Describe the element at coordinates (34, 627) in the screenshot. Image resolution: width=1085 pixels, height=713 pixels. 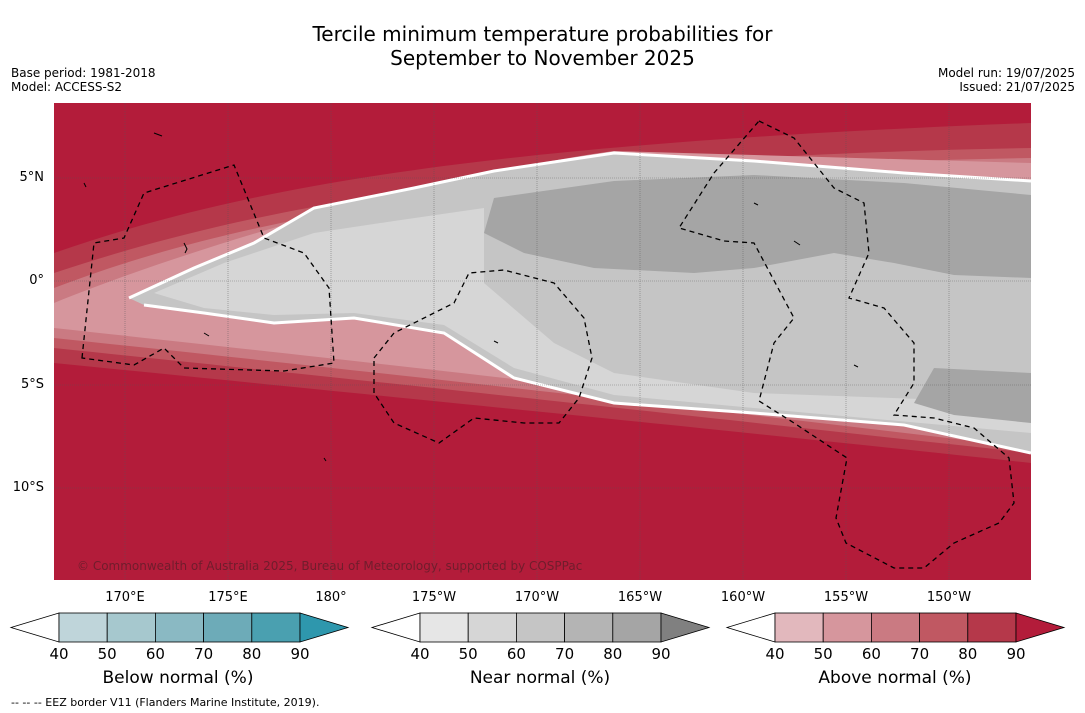
I see `below-normal-colorbar-left-cap` at that location.